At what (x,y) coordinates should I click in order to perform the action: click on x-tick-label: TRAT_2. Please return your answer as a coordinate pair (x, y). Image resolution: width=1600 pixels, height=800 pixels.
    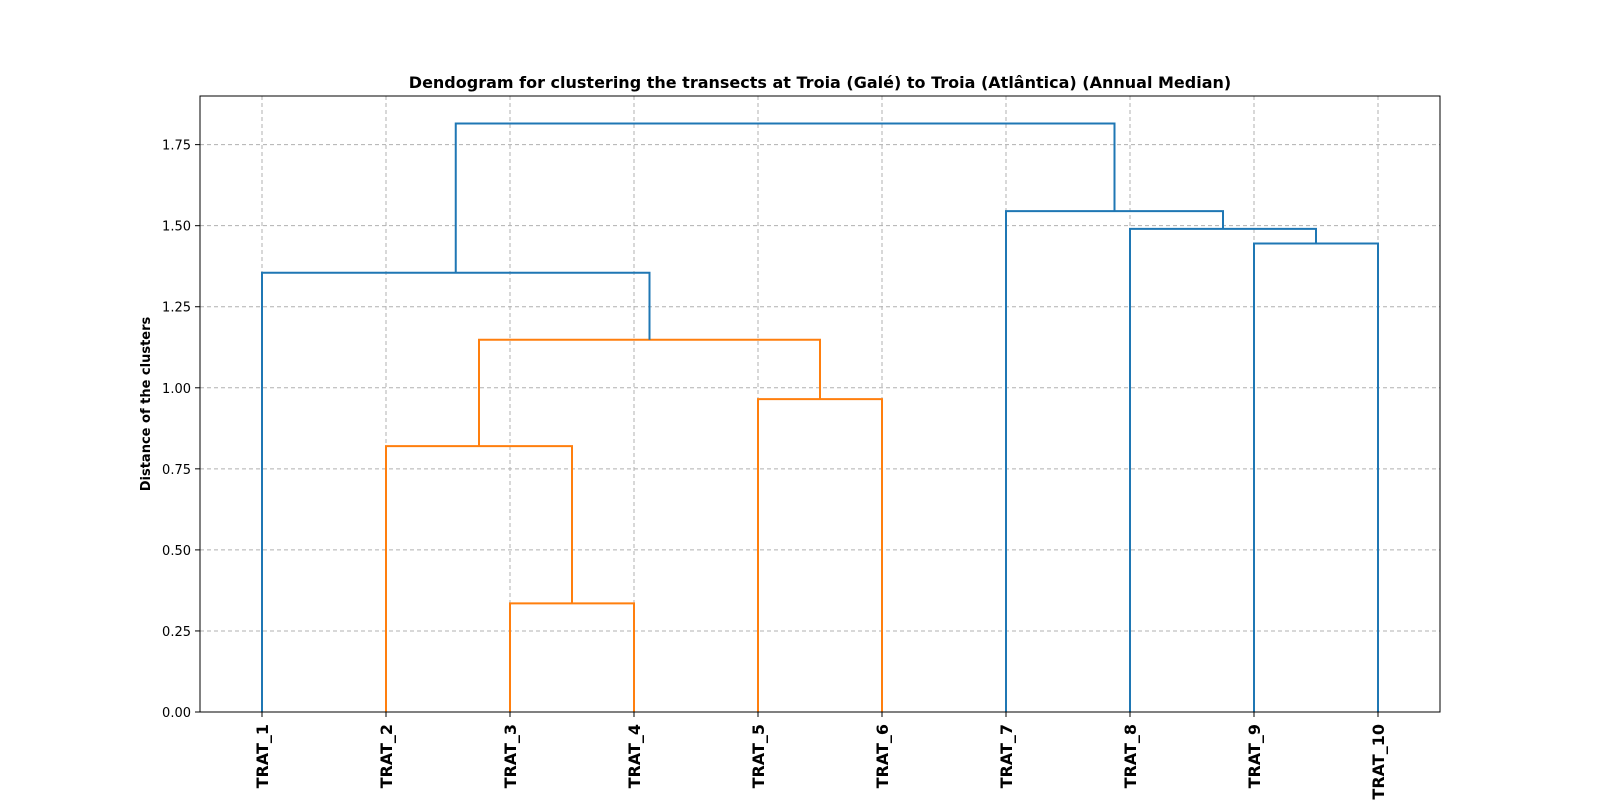
    Looking at the image, I should click on (386, 756).